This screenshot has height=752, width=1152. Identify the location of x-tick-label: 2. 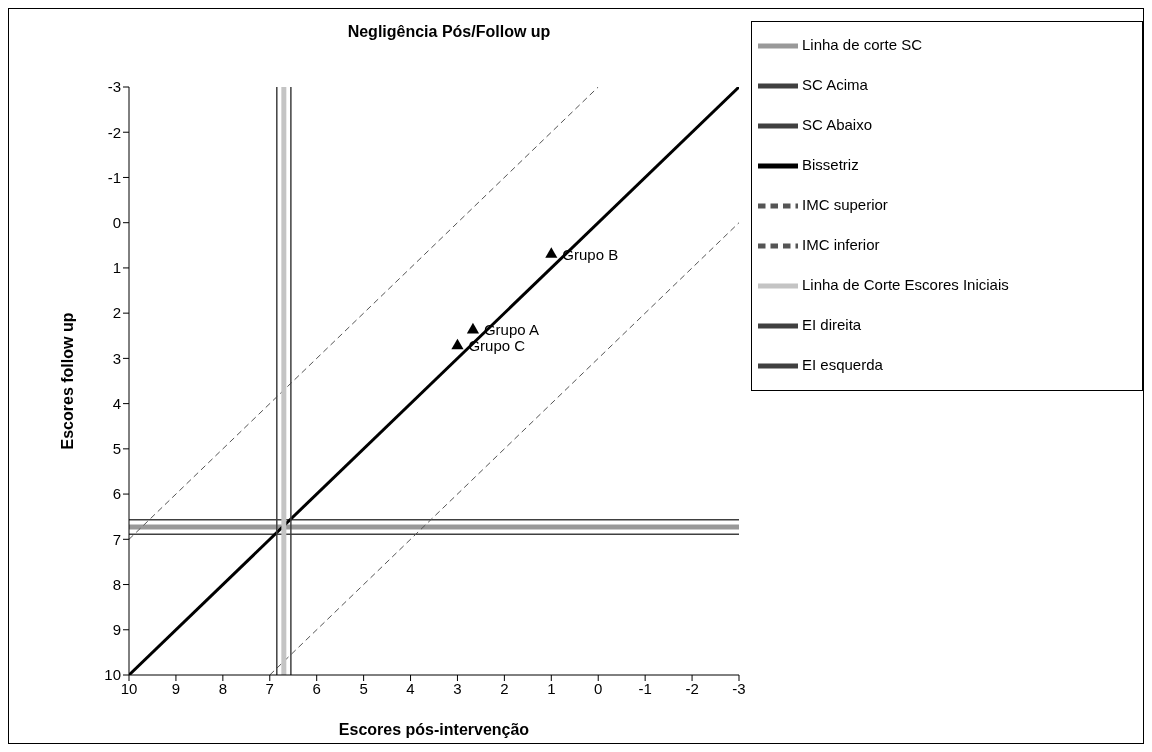
(504, 688).